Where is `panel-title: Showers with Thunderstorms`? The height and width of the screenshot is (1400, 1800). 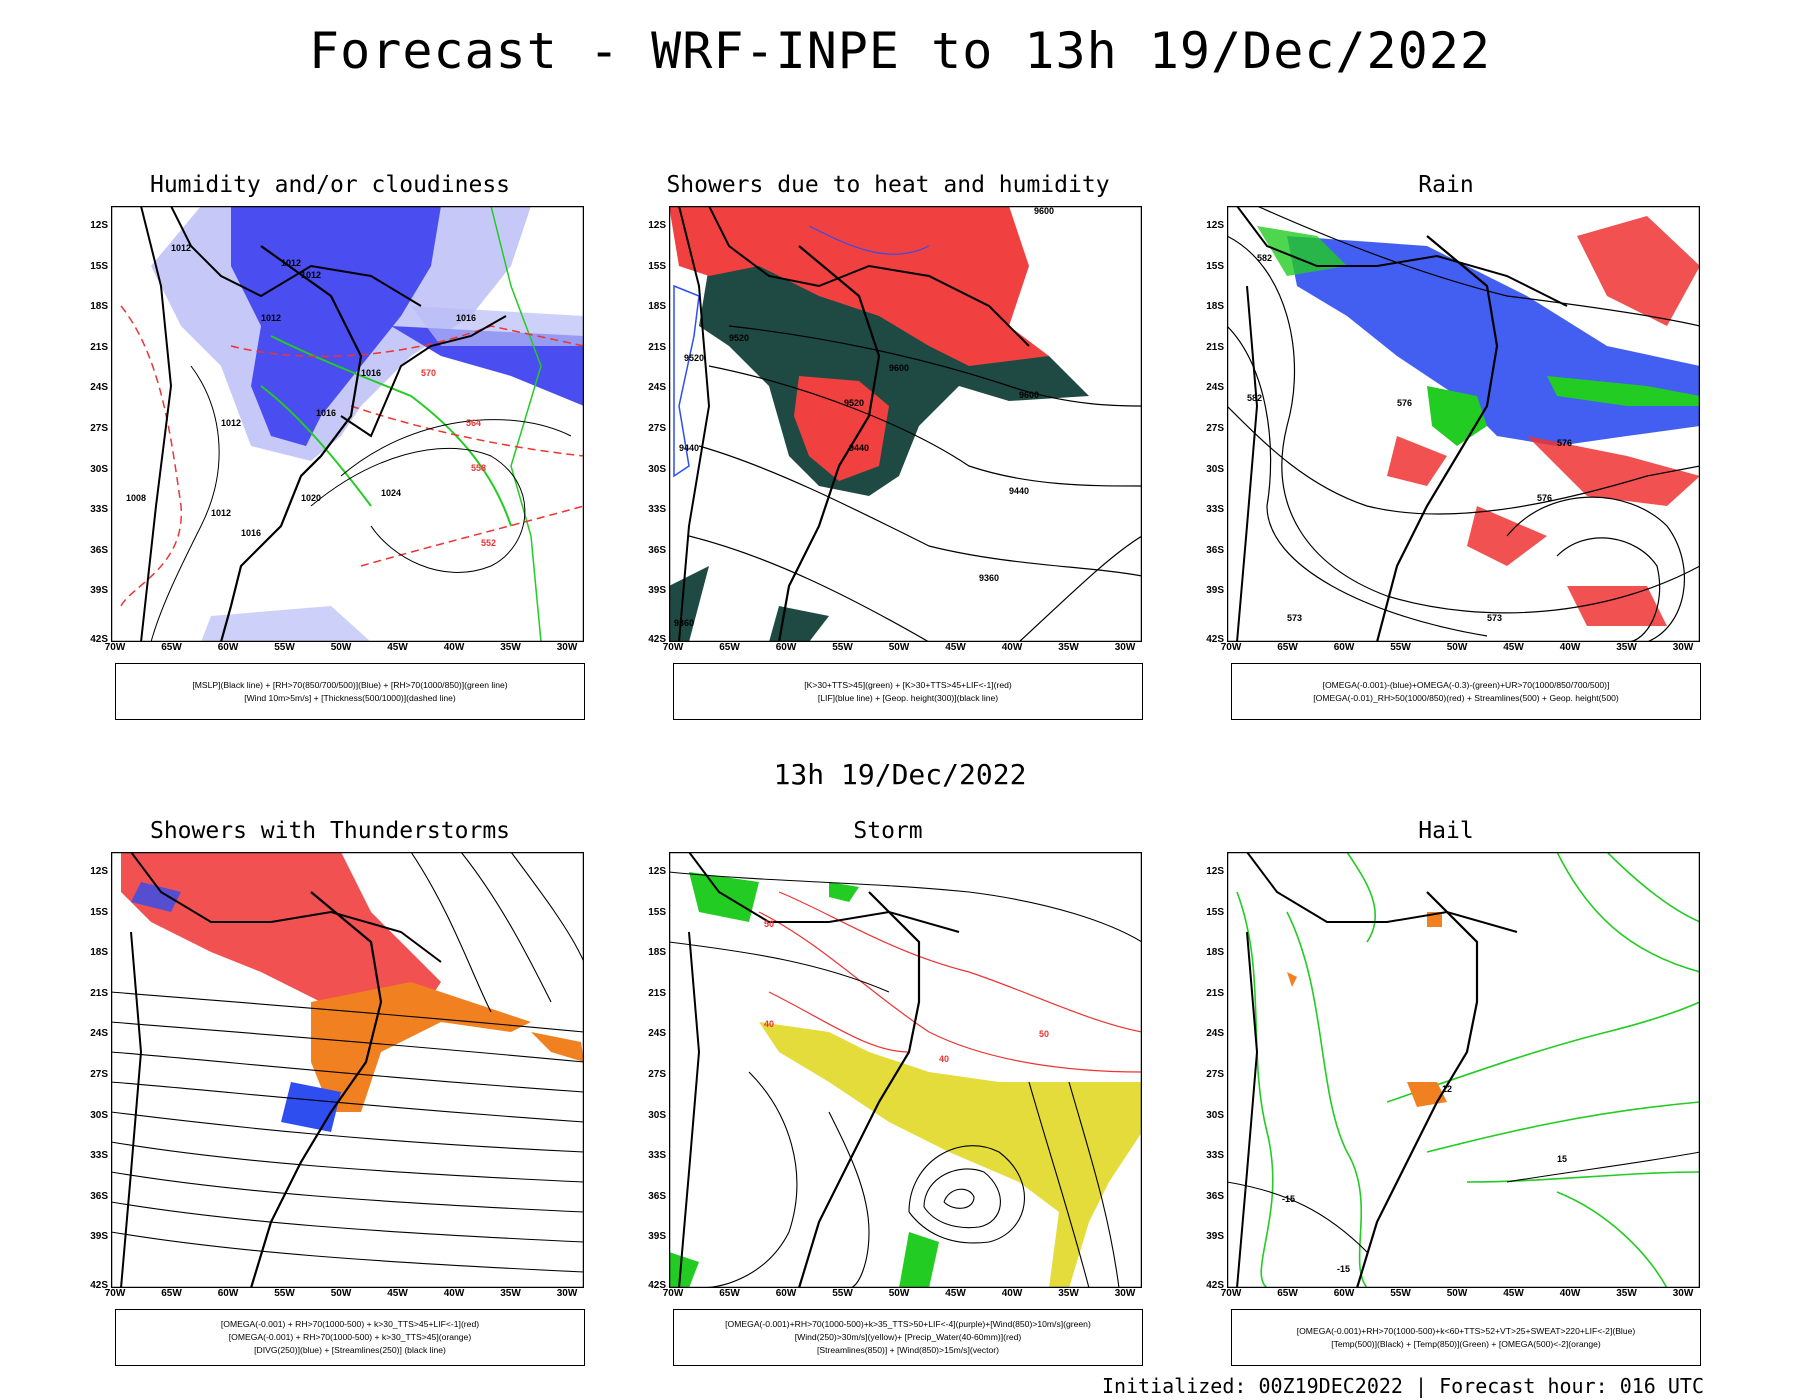
panel-title: Showers with Thunderstorms is located at coordinates (330, 831).